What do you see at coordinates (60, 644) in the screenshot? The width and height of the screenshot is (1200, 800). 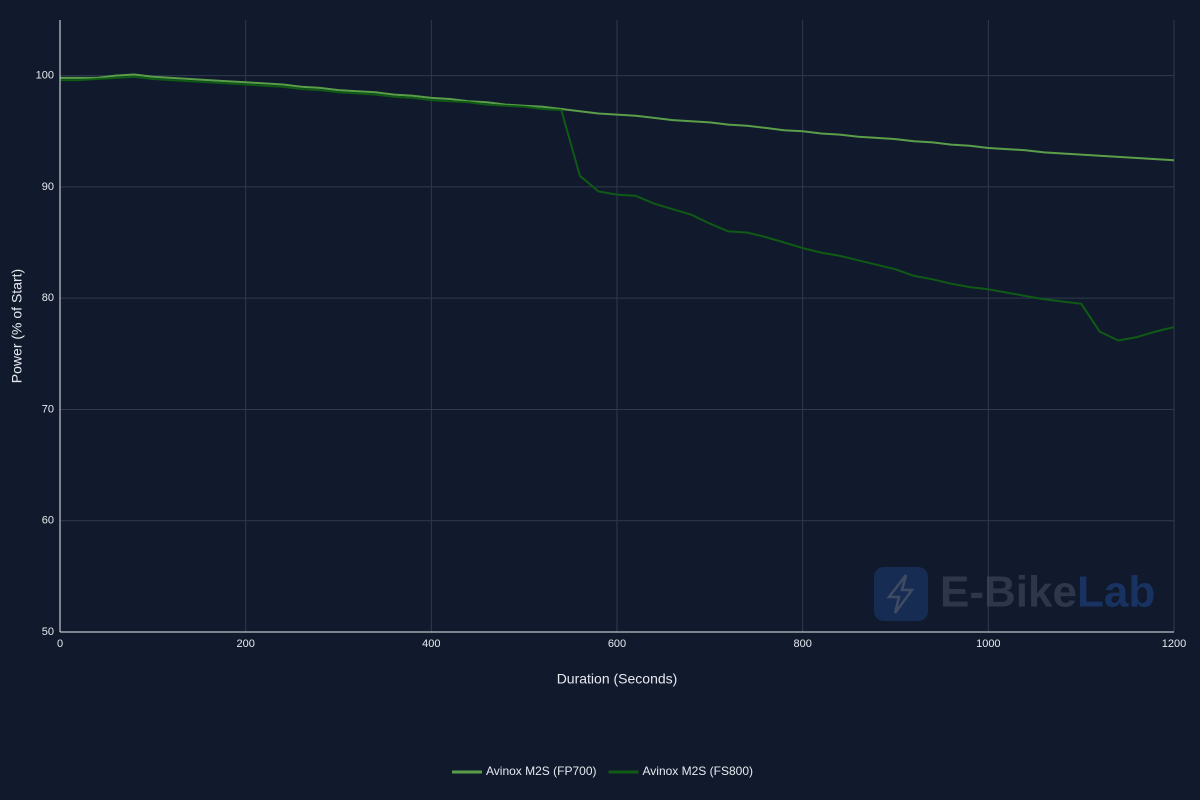 I see `x-tick-label: 0` at bounding box center [60, 644].